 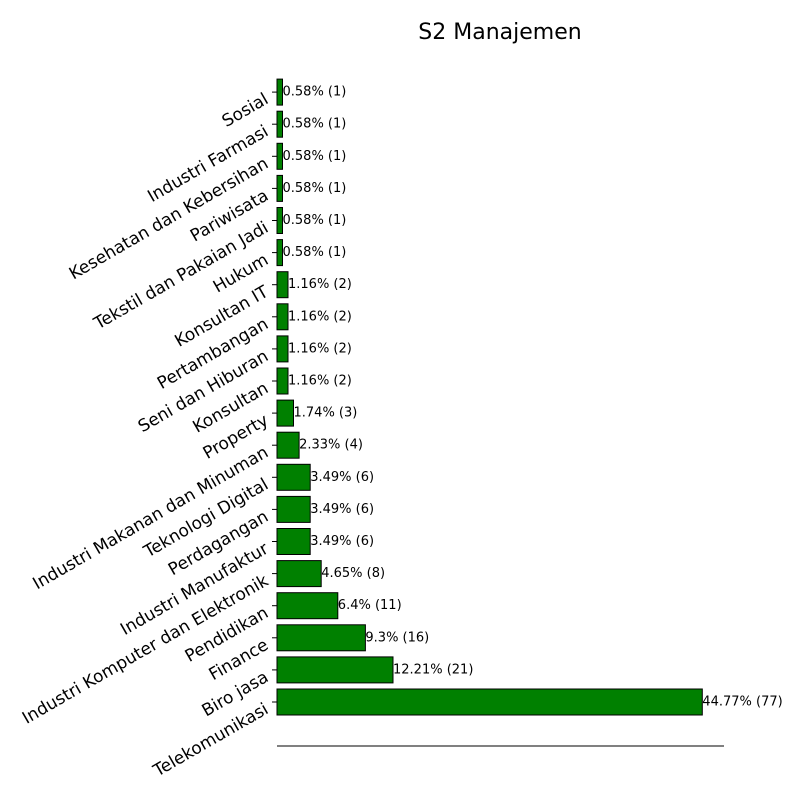 I want to click on data-label-2: 9.3% (16), so click(x=397, y=637).